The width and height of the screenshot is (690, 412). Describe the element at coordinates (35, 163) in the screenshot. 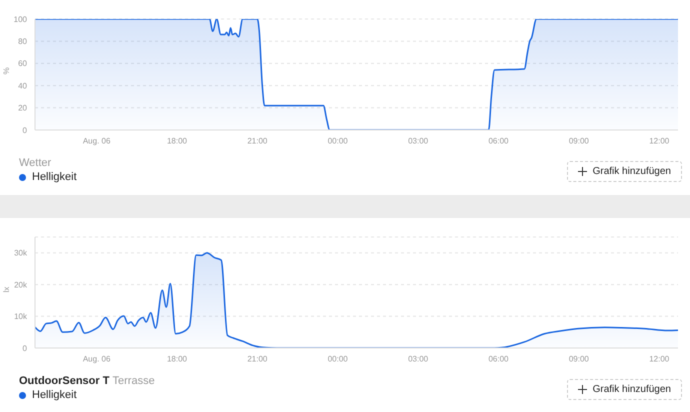

I see `text: Wetter` at that location.